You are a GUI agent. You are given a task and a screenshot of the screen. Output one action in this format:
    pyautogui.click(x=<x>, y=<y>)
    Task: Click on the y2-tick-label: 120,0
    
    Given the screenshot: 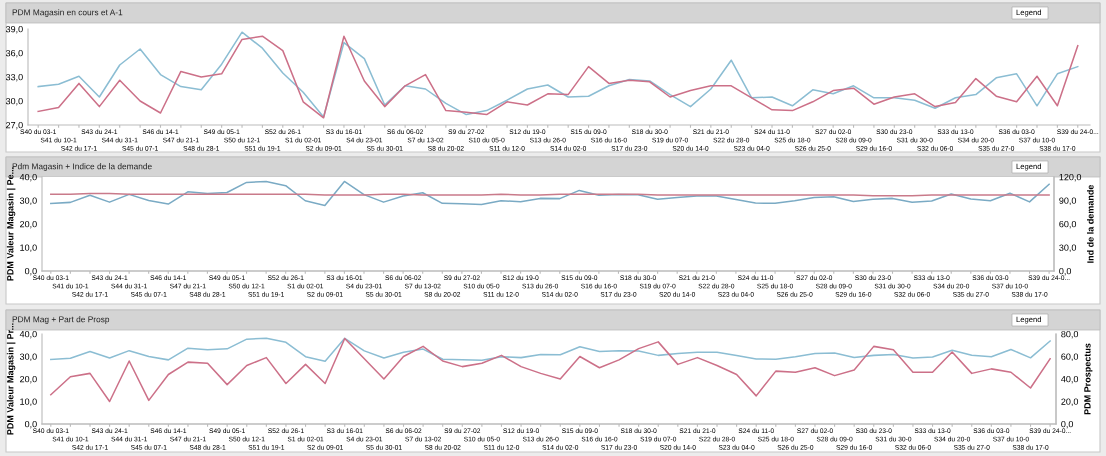 What is the action you would take?
    pyautogui.click(x=1070, y=177)
    